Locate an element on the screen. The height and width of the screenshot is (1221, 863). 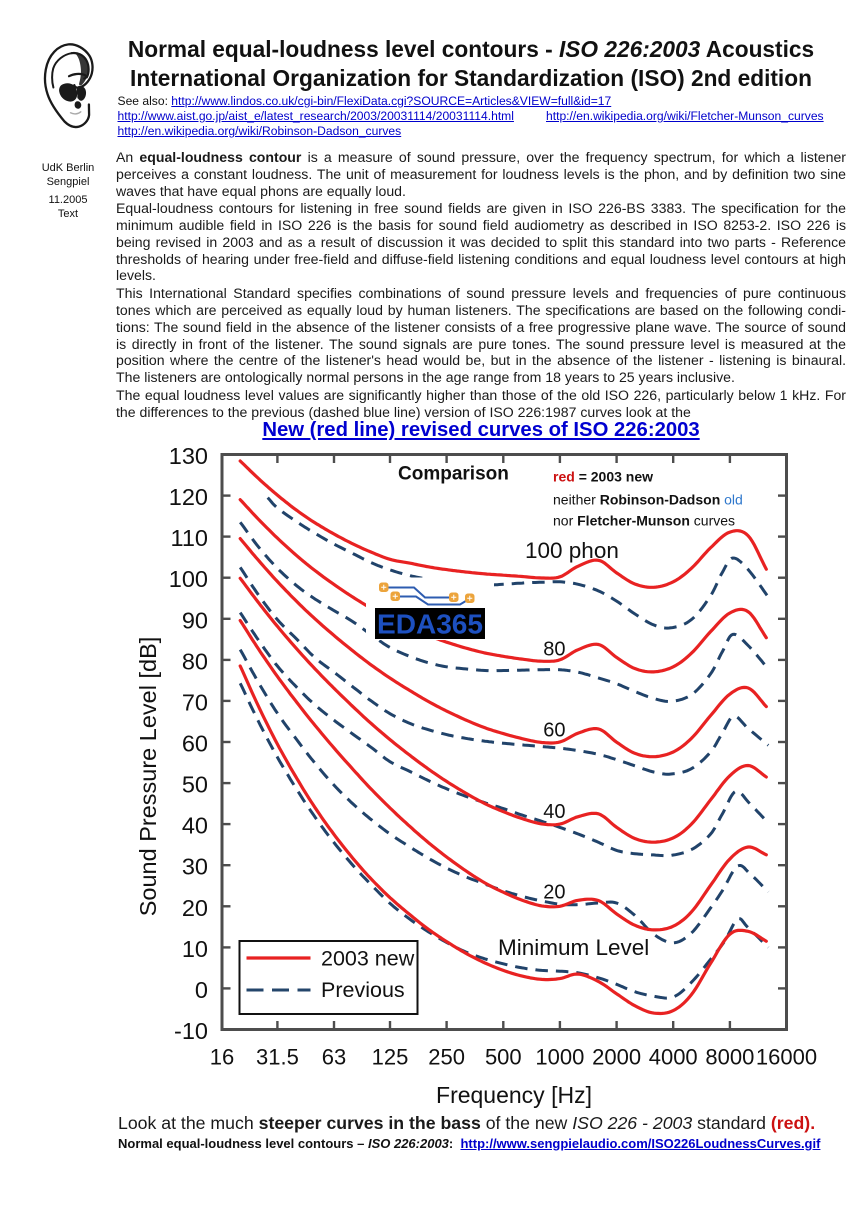
svg-text: 1000 is located at coordinates (559, 1057).